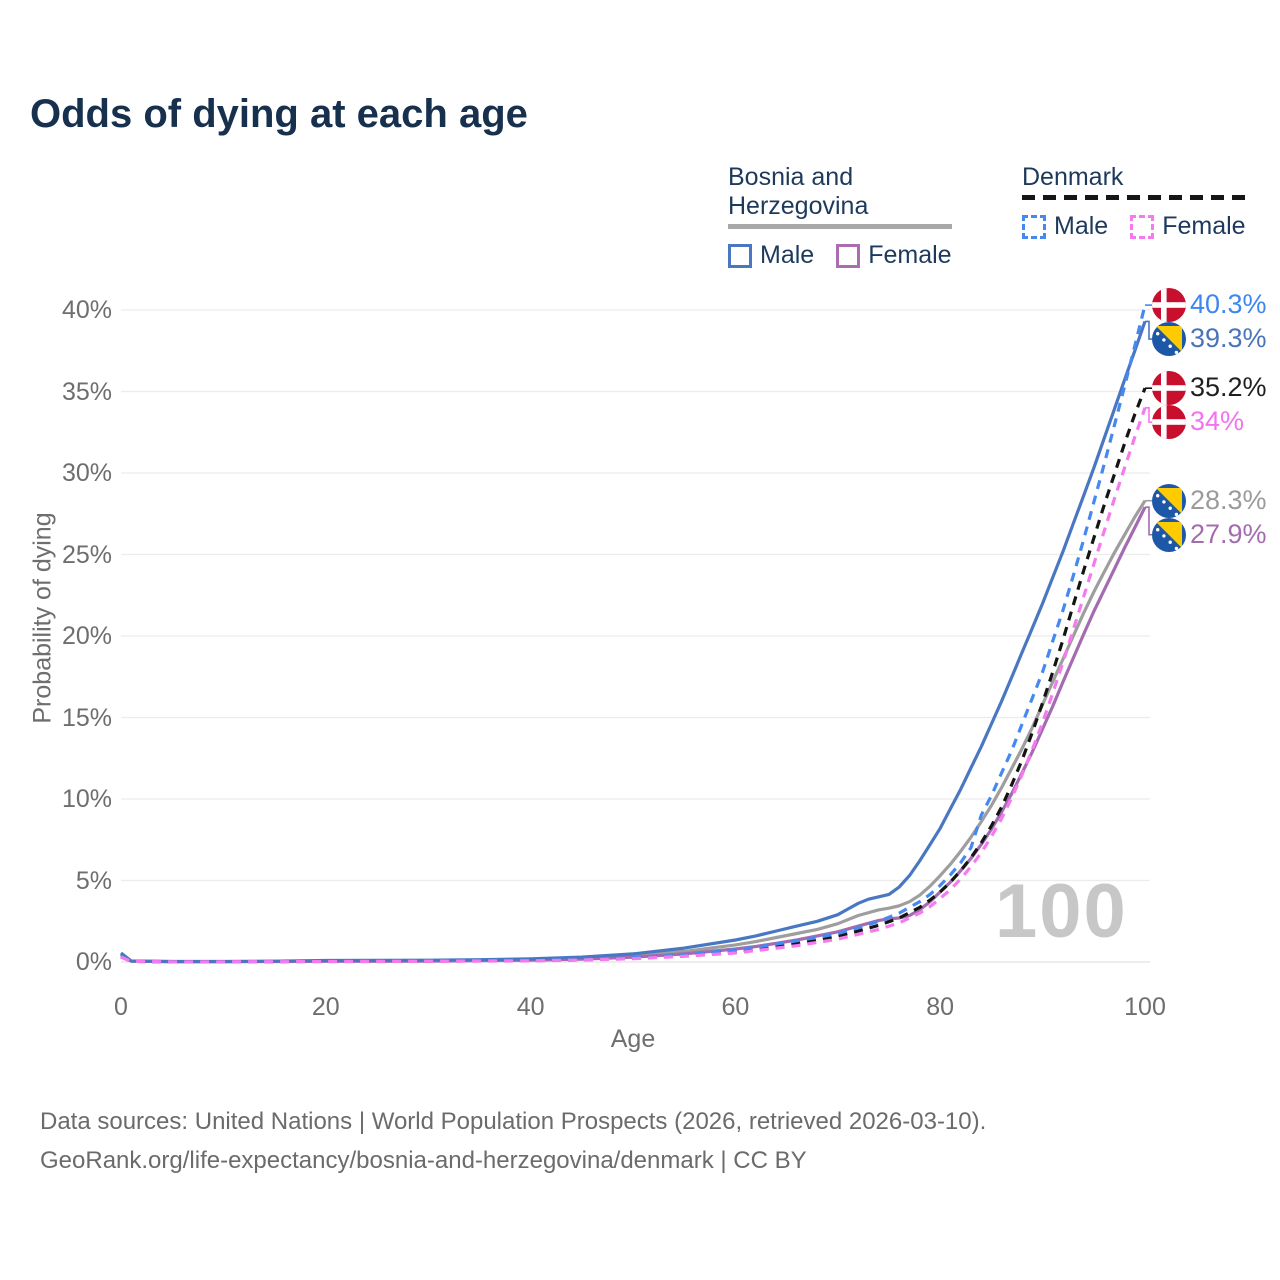  What do you see at coordinates (279, 114) in the screenshot?
I see `chart-title: Odds of dying at each age` at bounding box center [279, 114].